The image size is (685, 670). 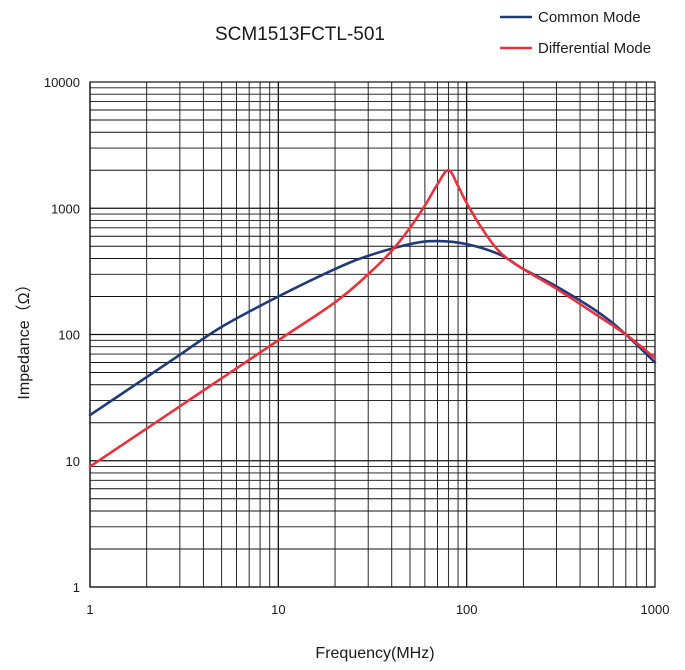 I want to click on chart-title: SCM1513FCTL-501, so click(x=300, y=34).